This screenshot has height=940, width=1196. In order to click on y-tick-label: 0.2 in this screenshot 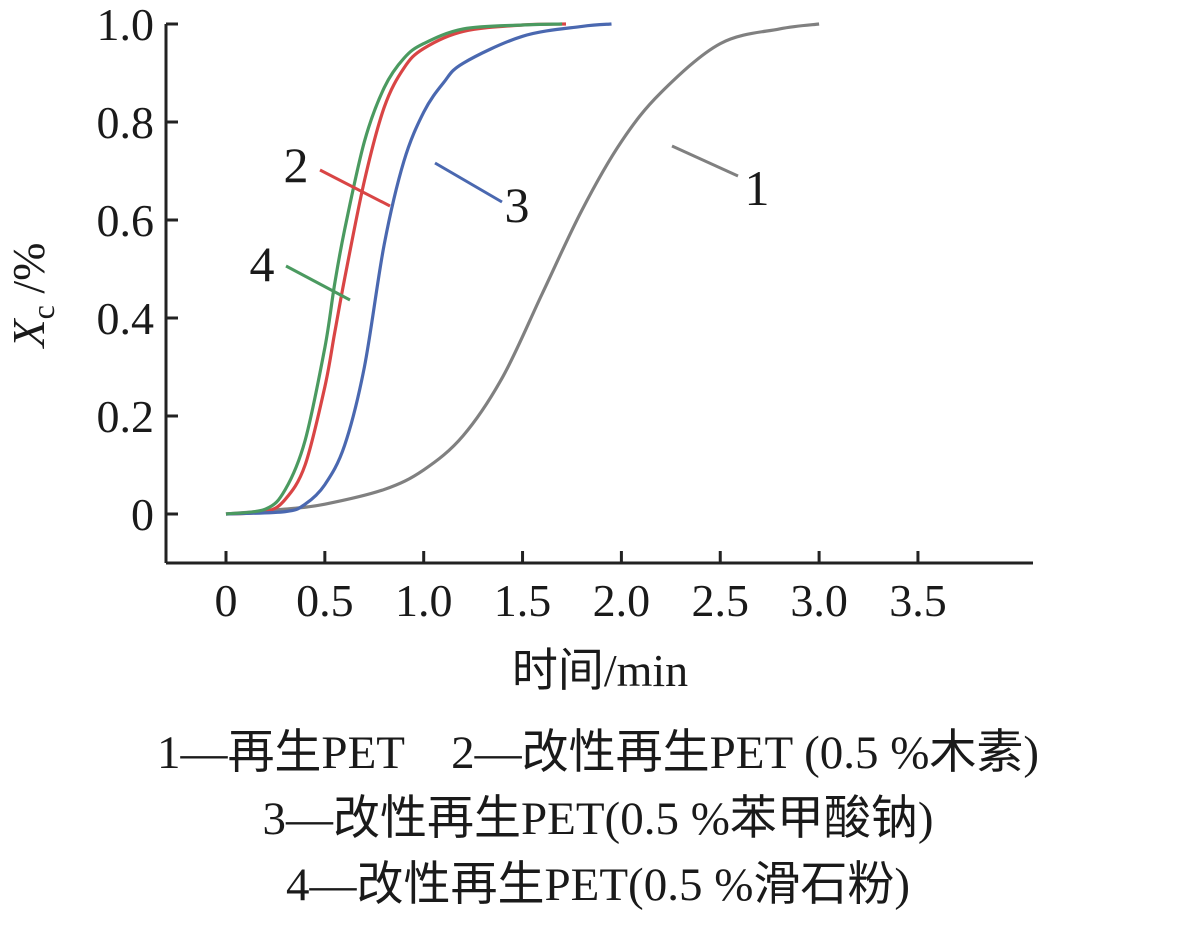, I will do `click(126, 416)`.